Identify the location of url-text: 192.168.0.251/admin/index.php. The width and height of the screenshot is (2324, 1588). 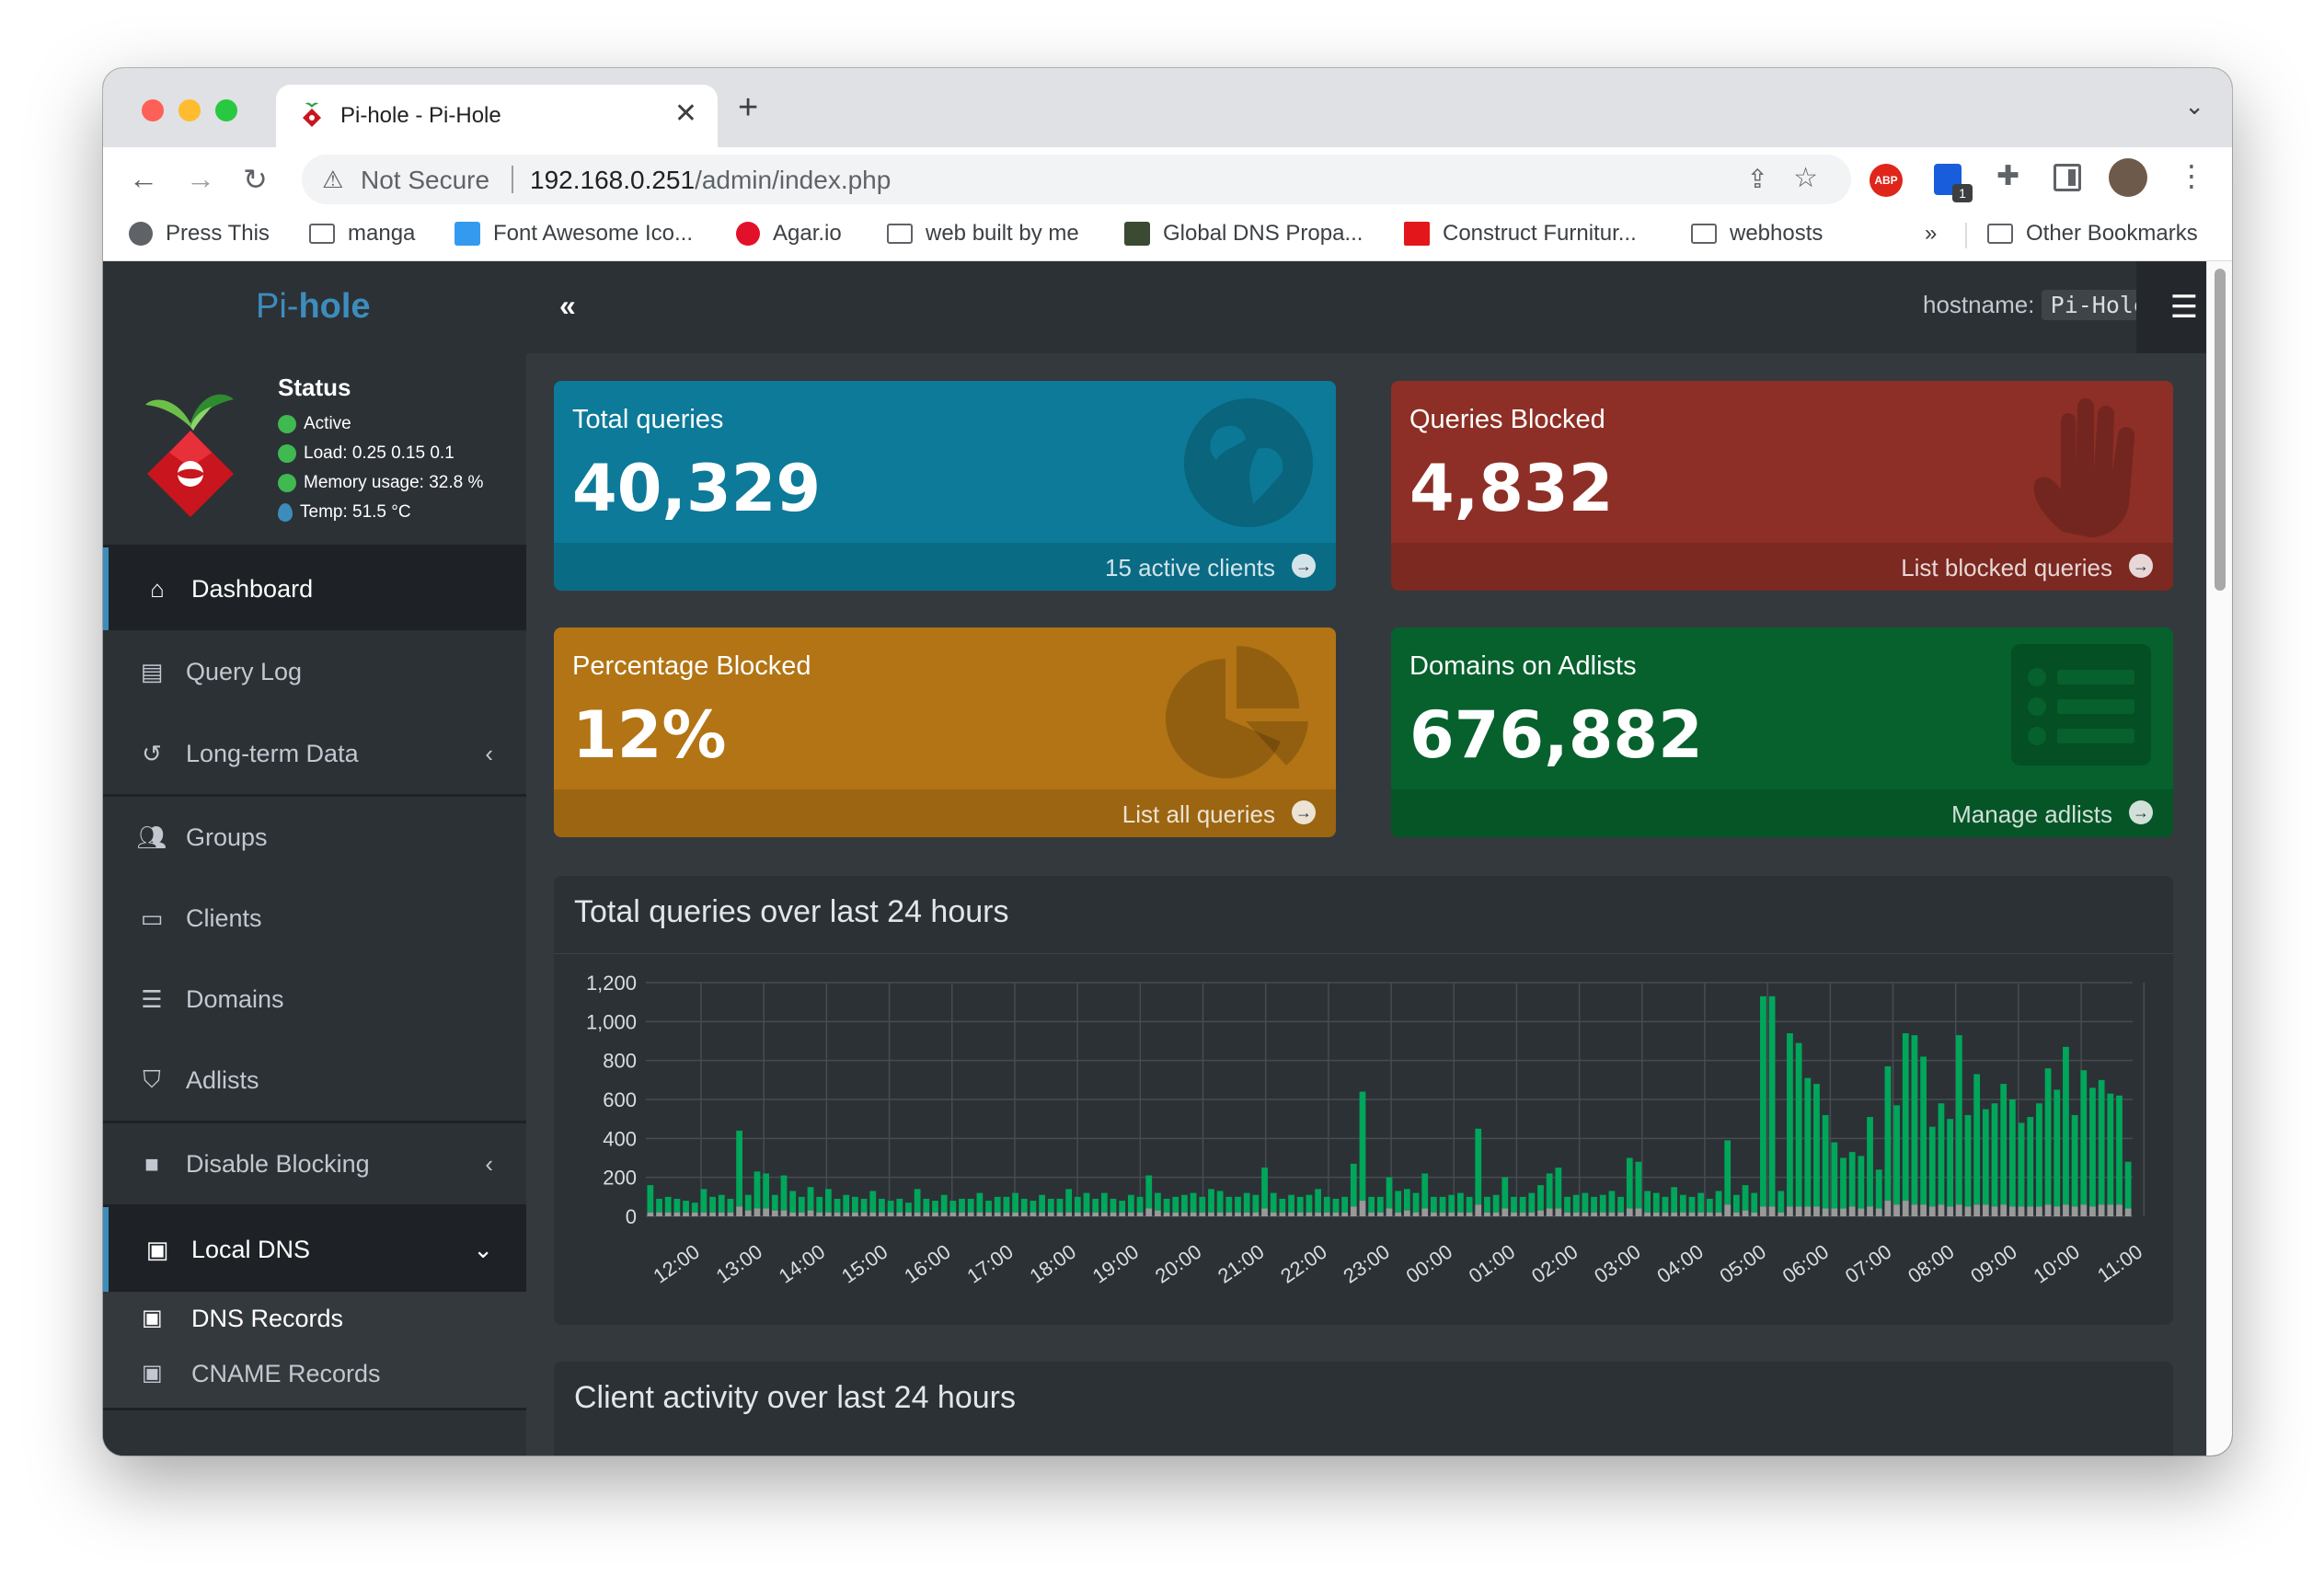
(710, 180).